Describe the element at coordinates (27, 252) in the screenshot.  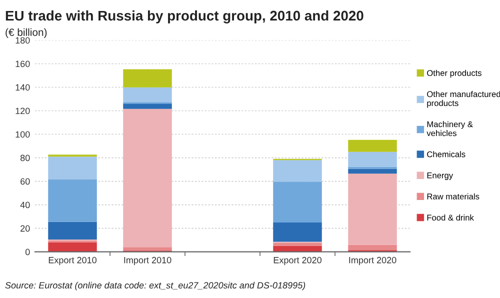
I see `y-tick-label: 0` at that location.